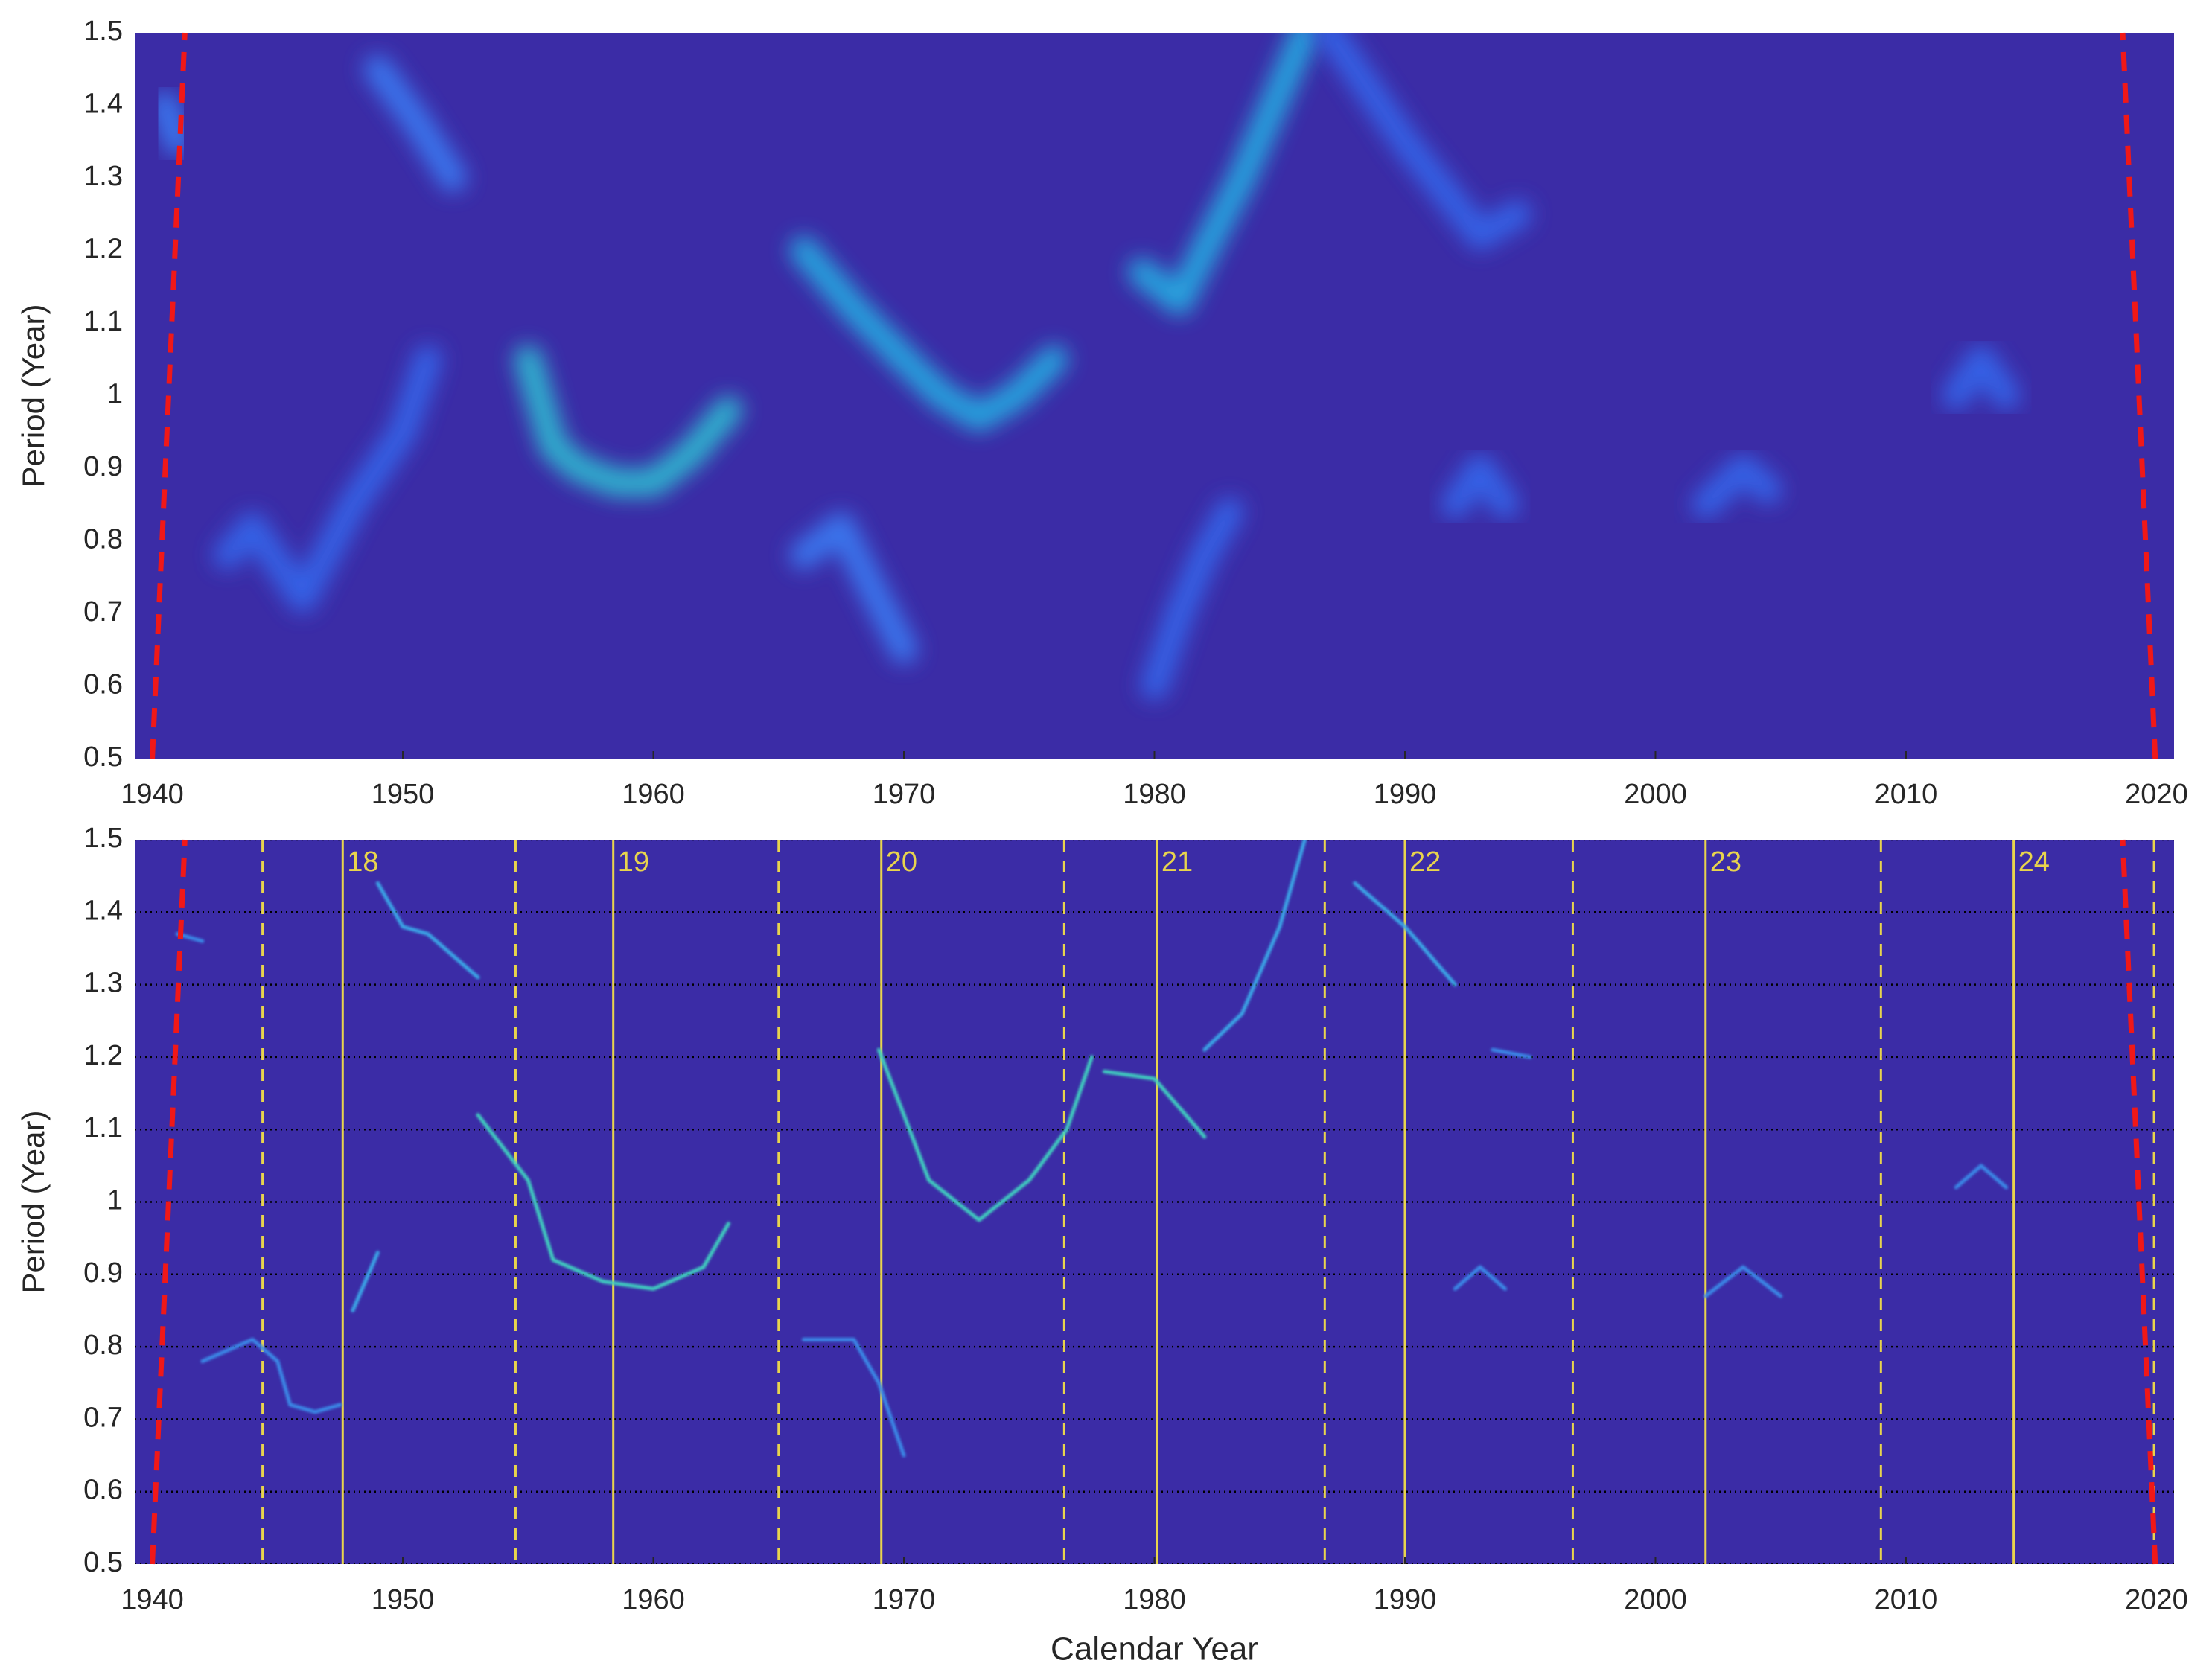  I want to click on cycle-label: 22, so click(1425, 862).